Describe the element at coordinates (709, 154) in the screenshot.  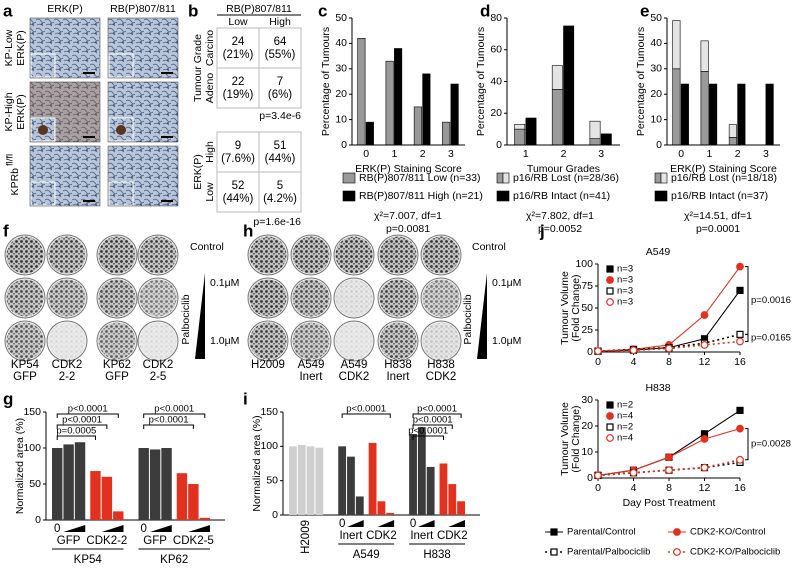
I see `x-tick-label: 1` at that location.